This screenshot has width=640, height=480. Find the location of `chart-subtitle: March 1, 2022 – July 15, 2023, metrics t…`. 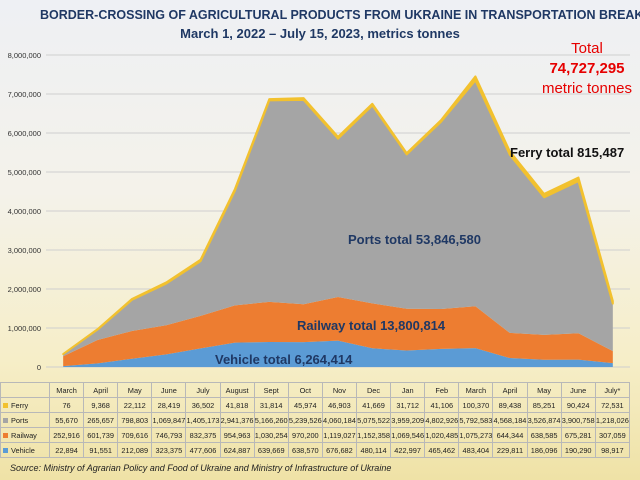

chart-subtitle: March 1, 2022 – July 15, 2023, metrics t… is located at coordinates (320, 33).